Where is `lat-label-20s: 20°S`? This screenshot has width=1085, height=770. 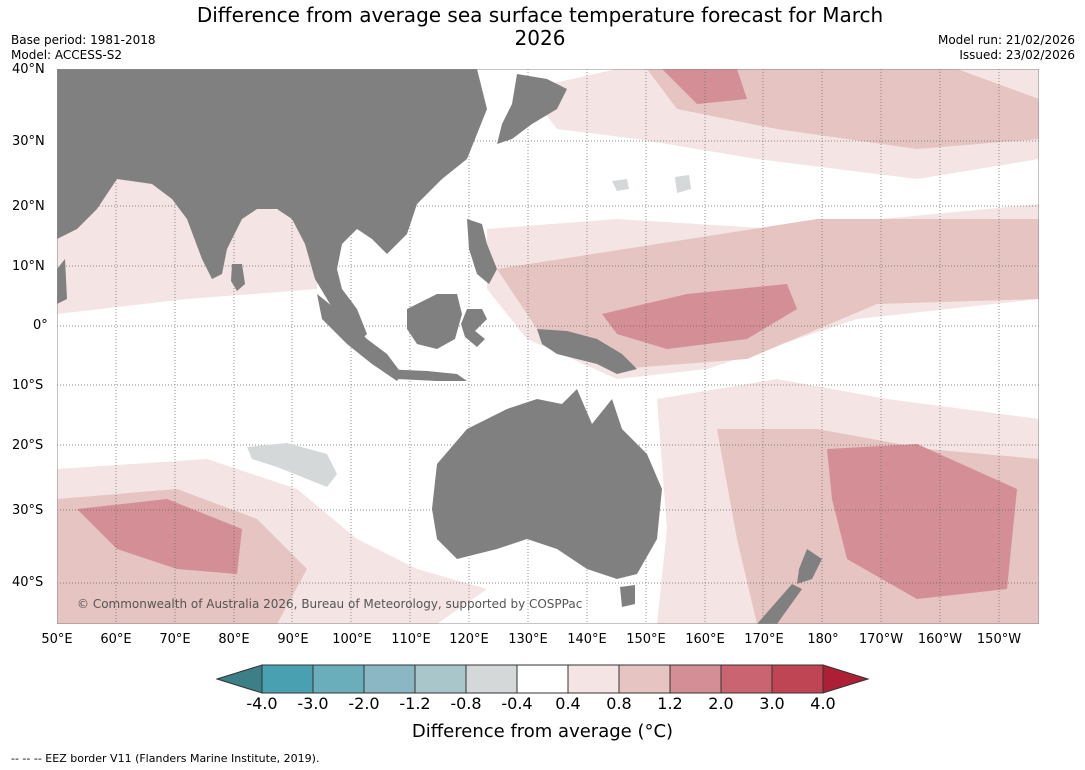
lat-label-20s: 20°S is located at coordinates (28, 445).